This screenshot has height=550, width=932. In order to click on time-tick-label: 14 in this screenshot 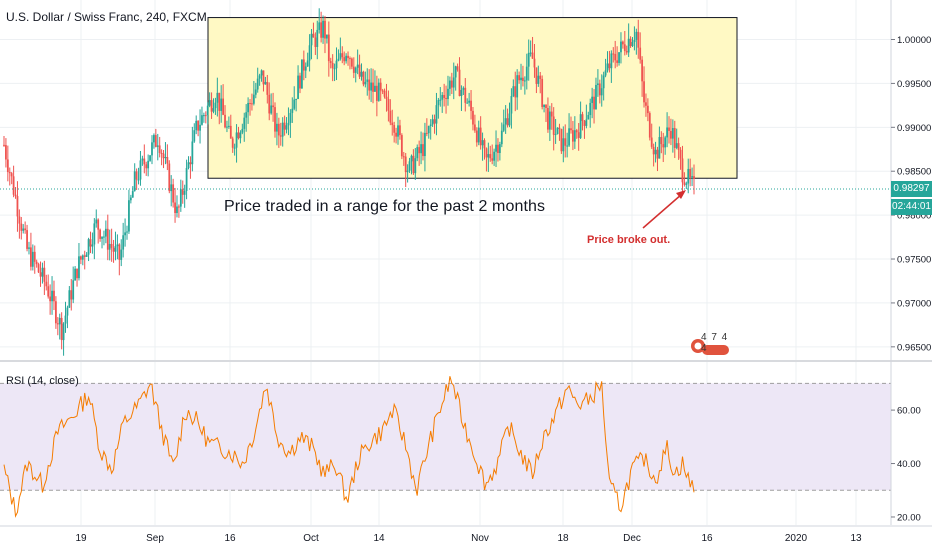, I will do `click(379, 538)`.